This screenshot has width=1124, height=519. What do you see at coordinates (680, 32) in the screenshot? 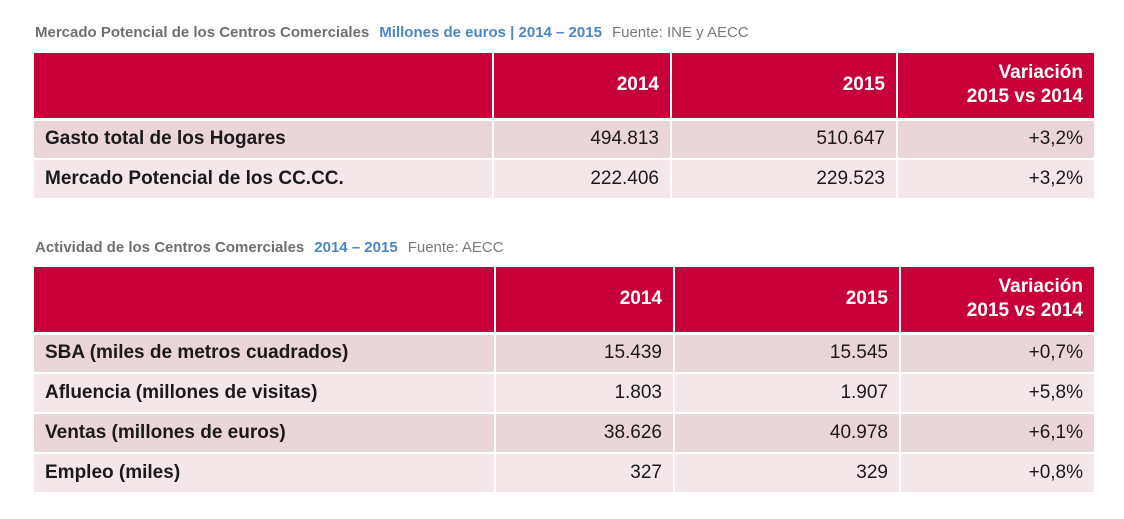
I see `table1-source: Fuente: INE y AECC` at bounding box center [680, 32].